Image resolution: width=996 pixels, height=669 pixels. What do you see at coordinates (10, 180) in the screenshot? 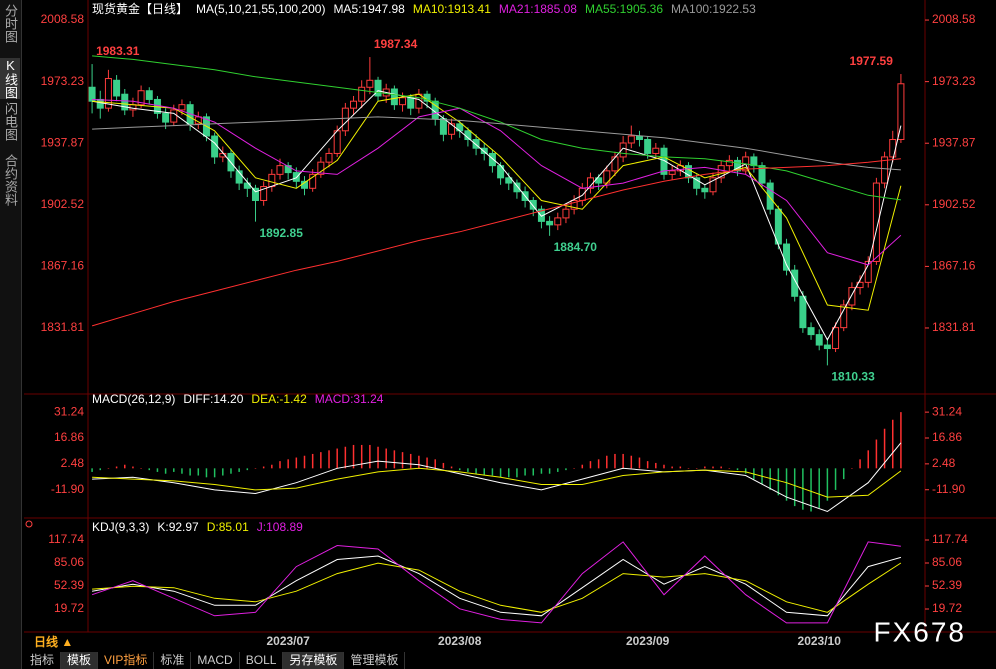
I see `sidebar-tab: 合约资料` at bounding box center [10, 180].